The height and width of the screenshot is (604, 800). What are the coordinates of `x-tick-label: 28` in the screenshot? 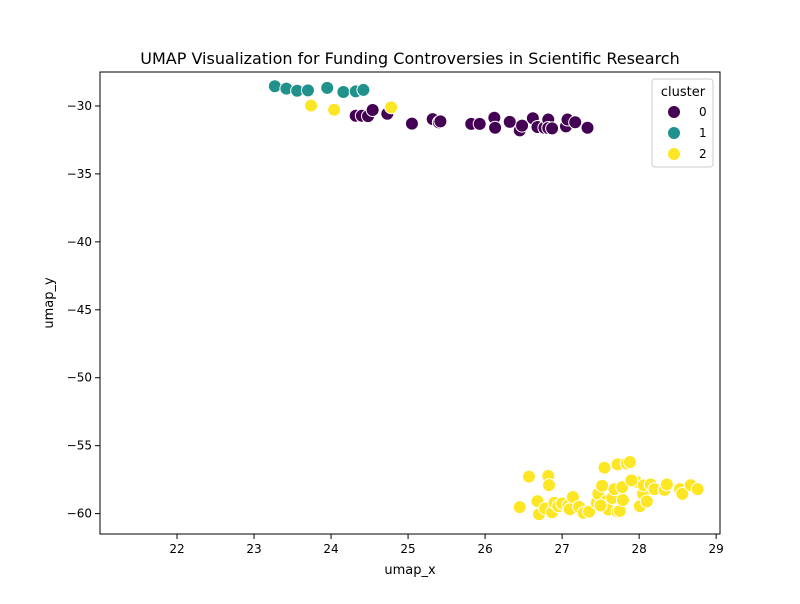 It's located at (638, 549).